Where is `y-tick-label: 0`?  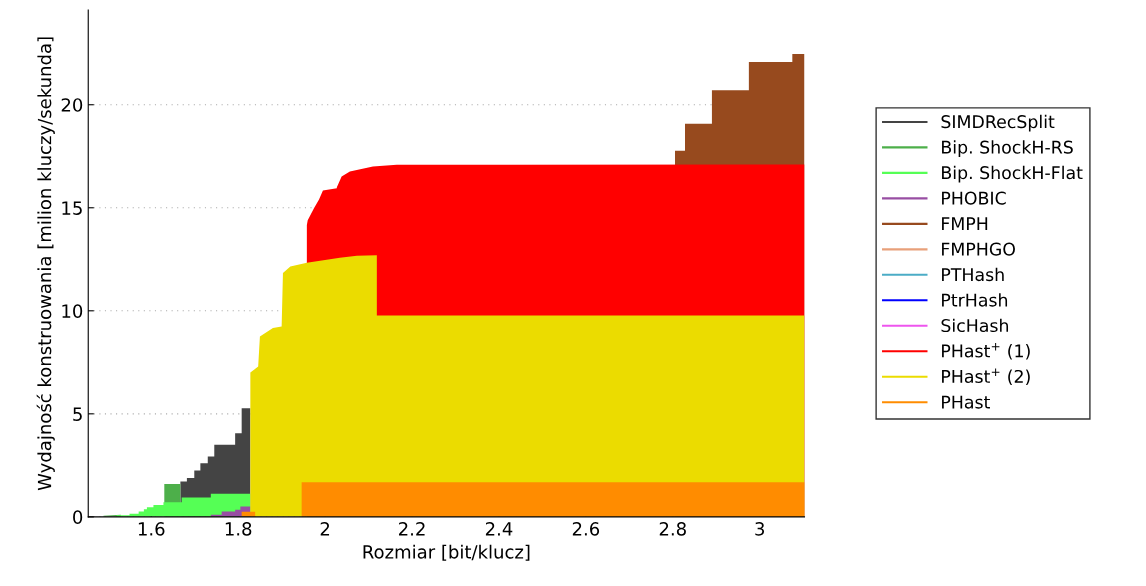
y-tick-label: 0 is located at coordinates (78, 517).